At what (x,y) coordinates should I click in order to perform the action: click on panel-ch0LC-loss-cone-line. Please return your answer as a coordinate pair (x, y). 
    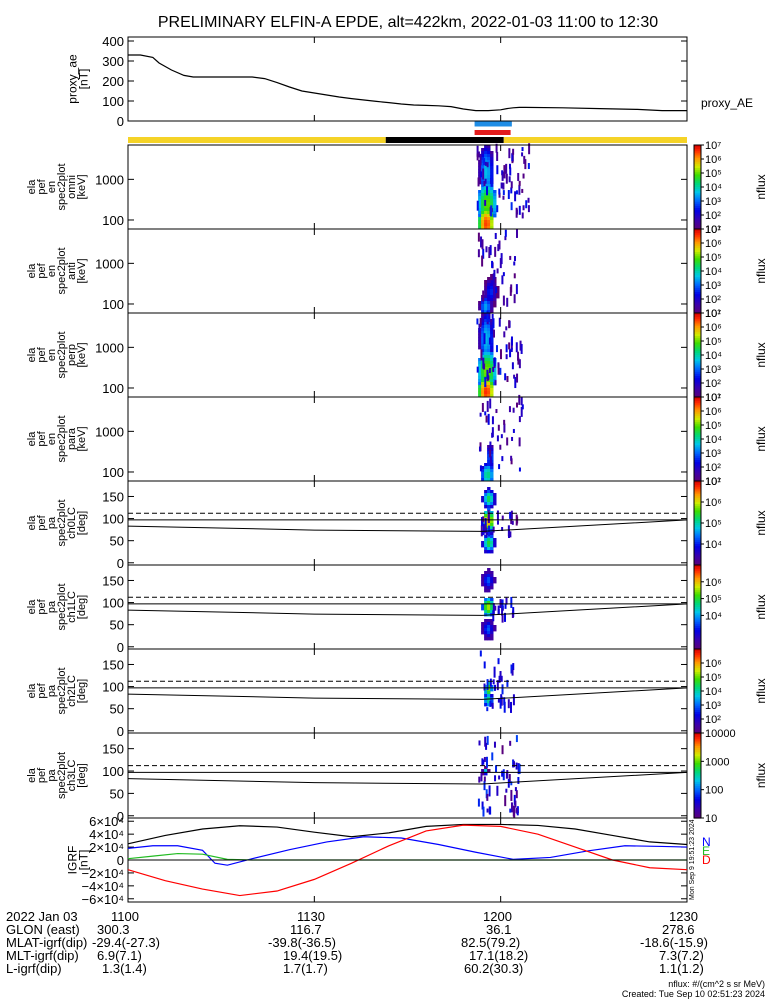
    Looking at the image, I should click on (407, 525).